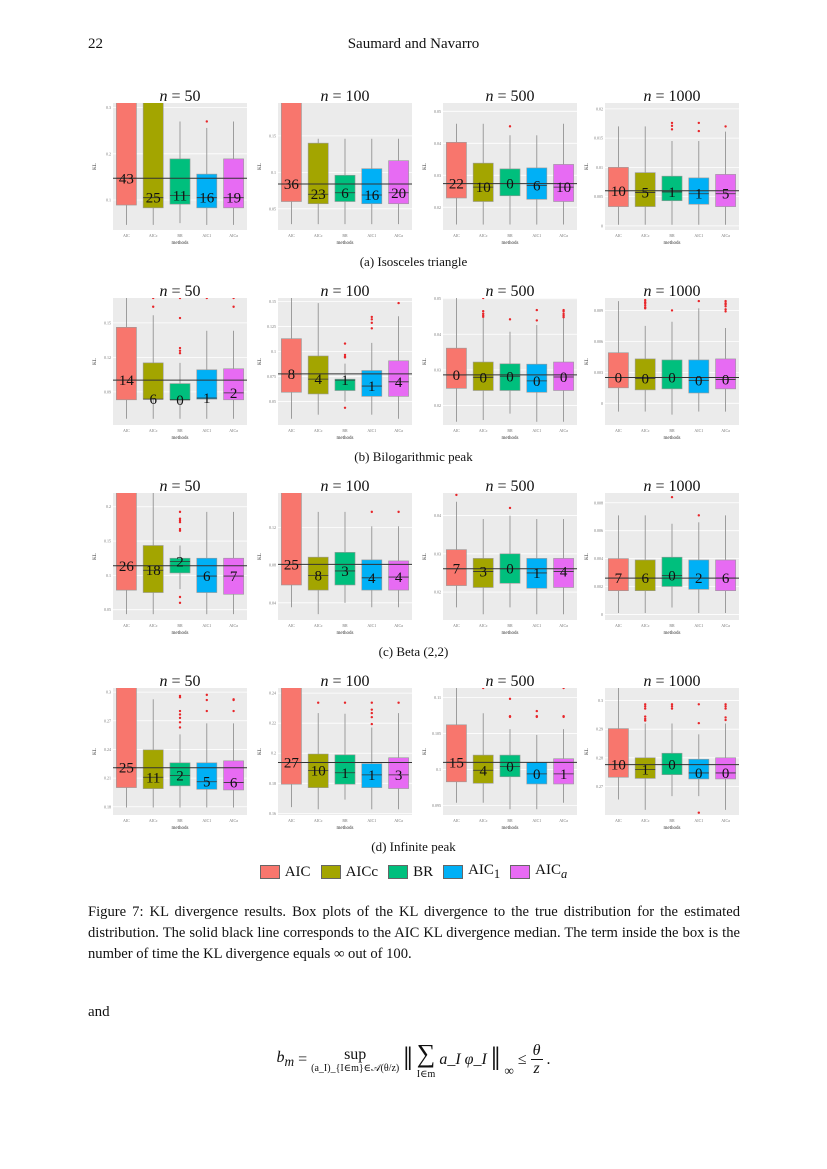 This screenshot has width=827, height=1169. What do you see at coordinates (107, 749) in the screenshot?
I see `y-tick-label: 0.24` at bounding box center [107, 749].